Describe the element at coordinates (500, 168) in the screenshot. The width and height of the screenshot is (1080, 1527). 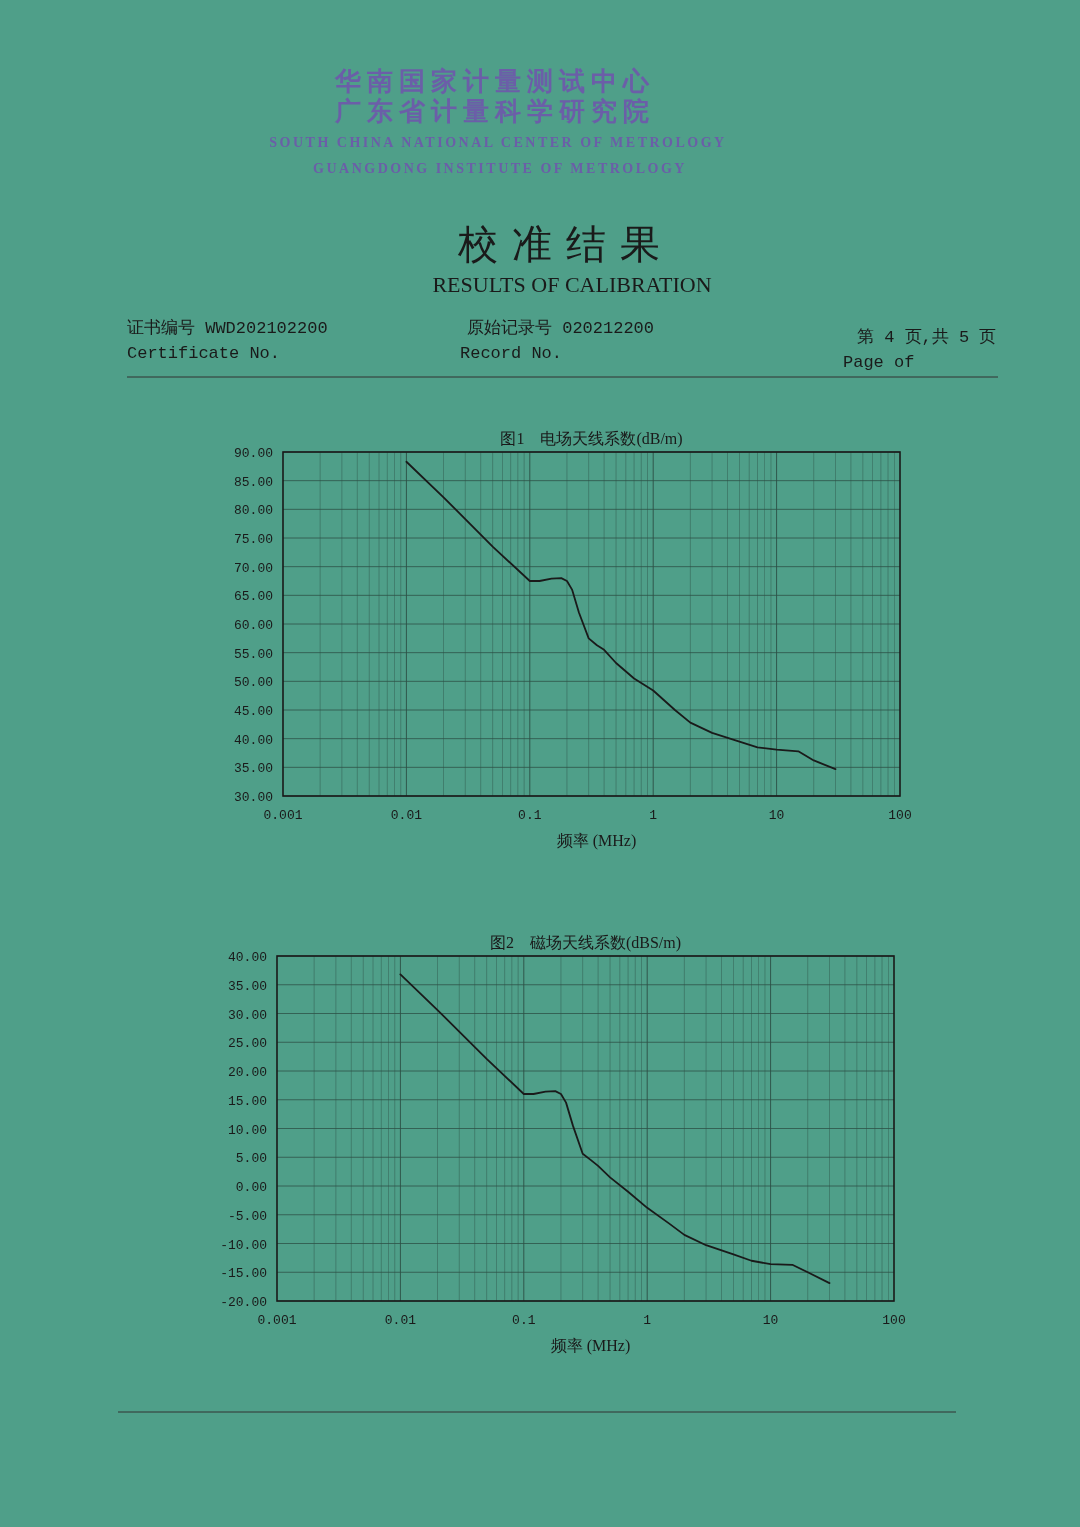
I see `text: GUANGDONG INSTITUTE OF METROLOGY` at that location.